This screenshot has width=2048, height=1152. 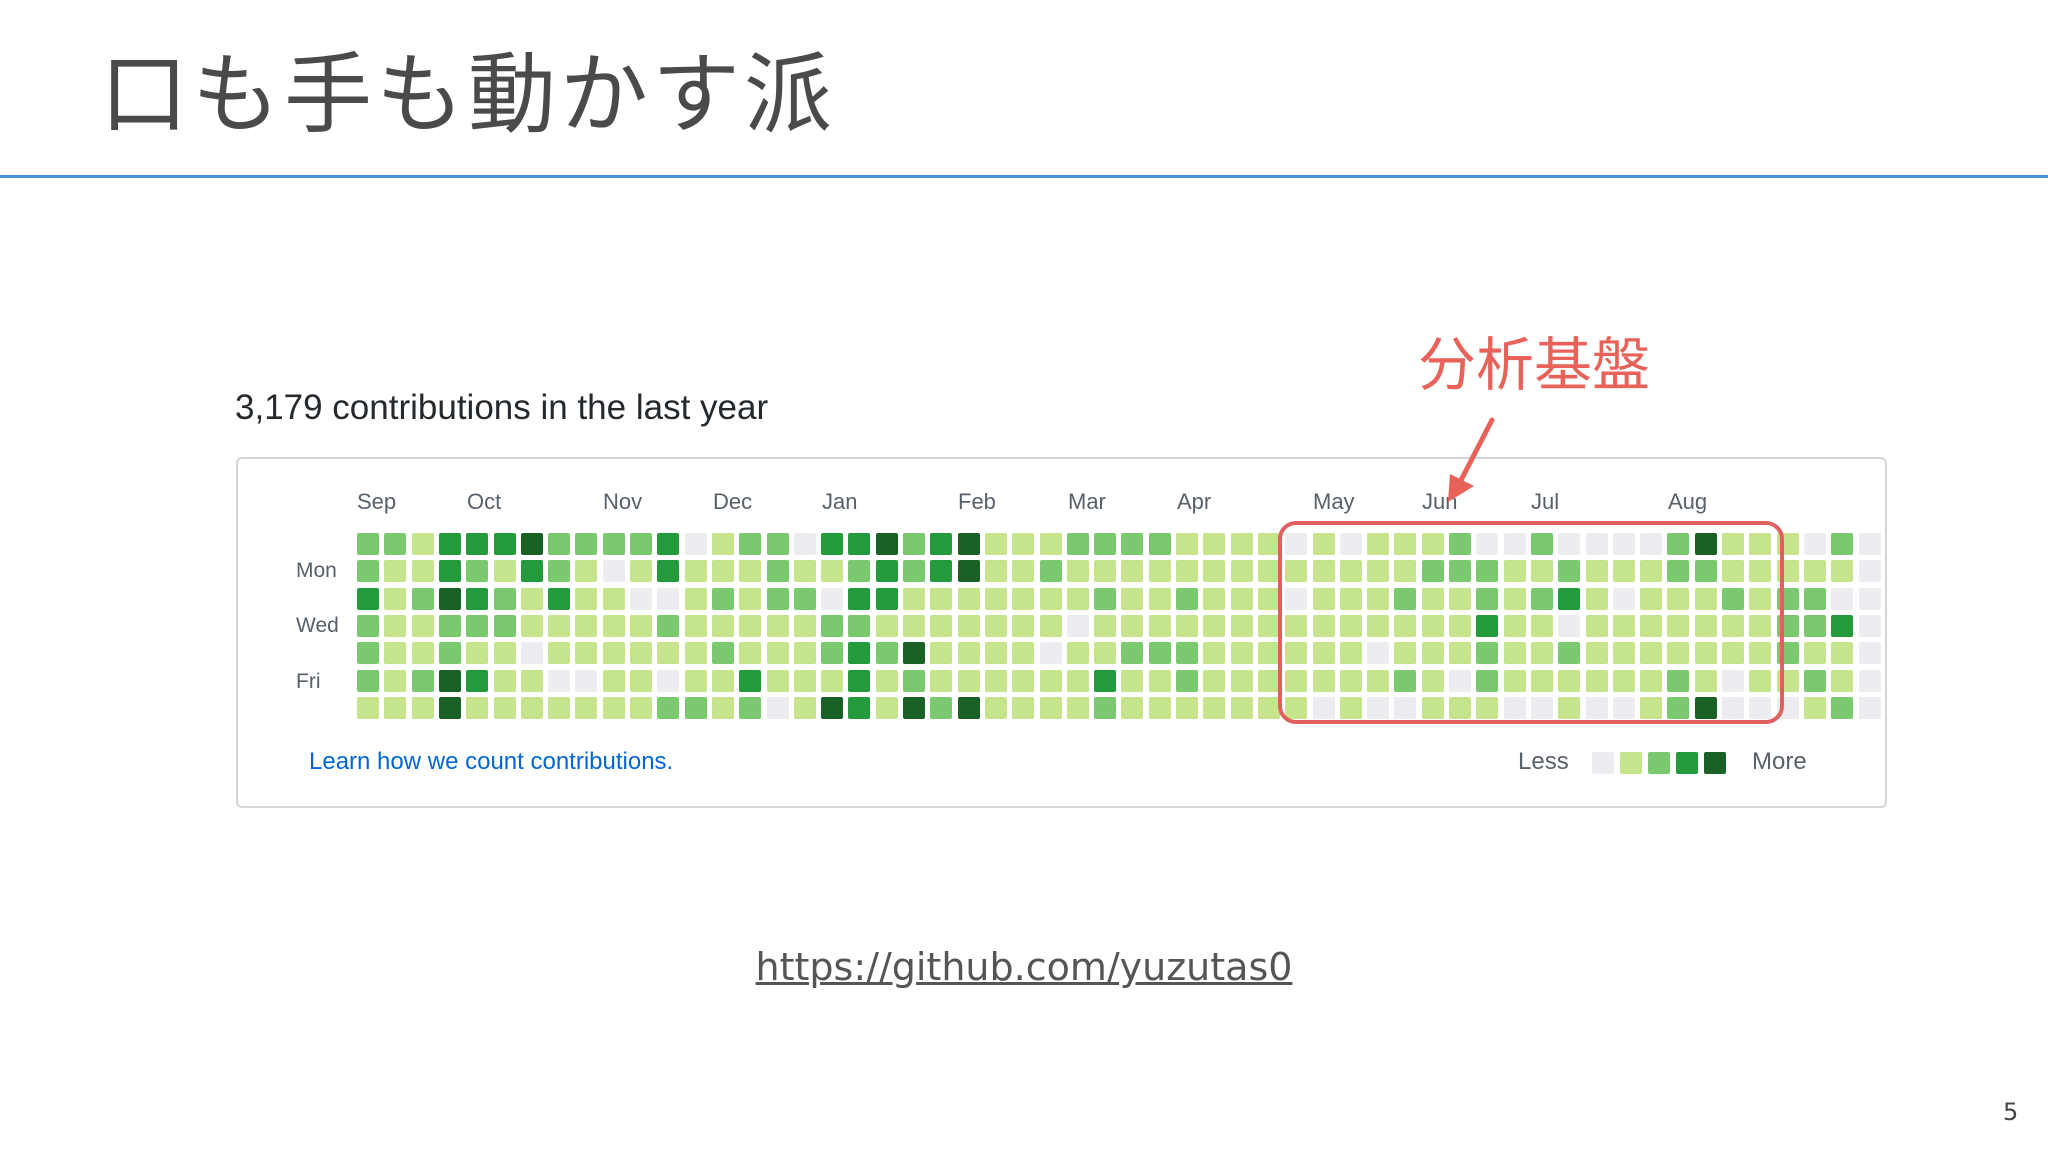 I want to click on github-profile-link: https://github.com/yuzutas0, so click(x=1024, y=967).